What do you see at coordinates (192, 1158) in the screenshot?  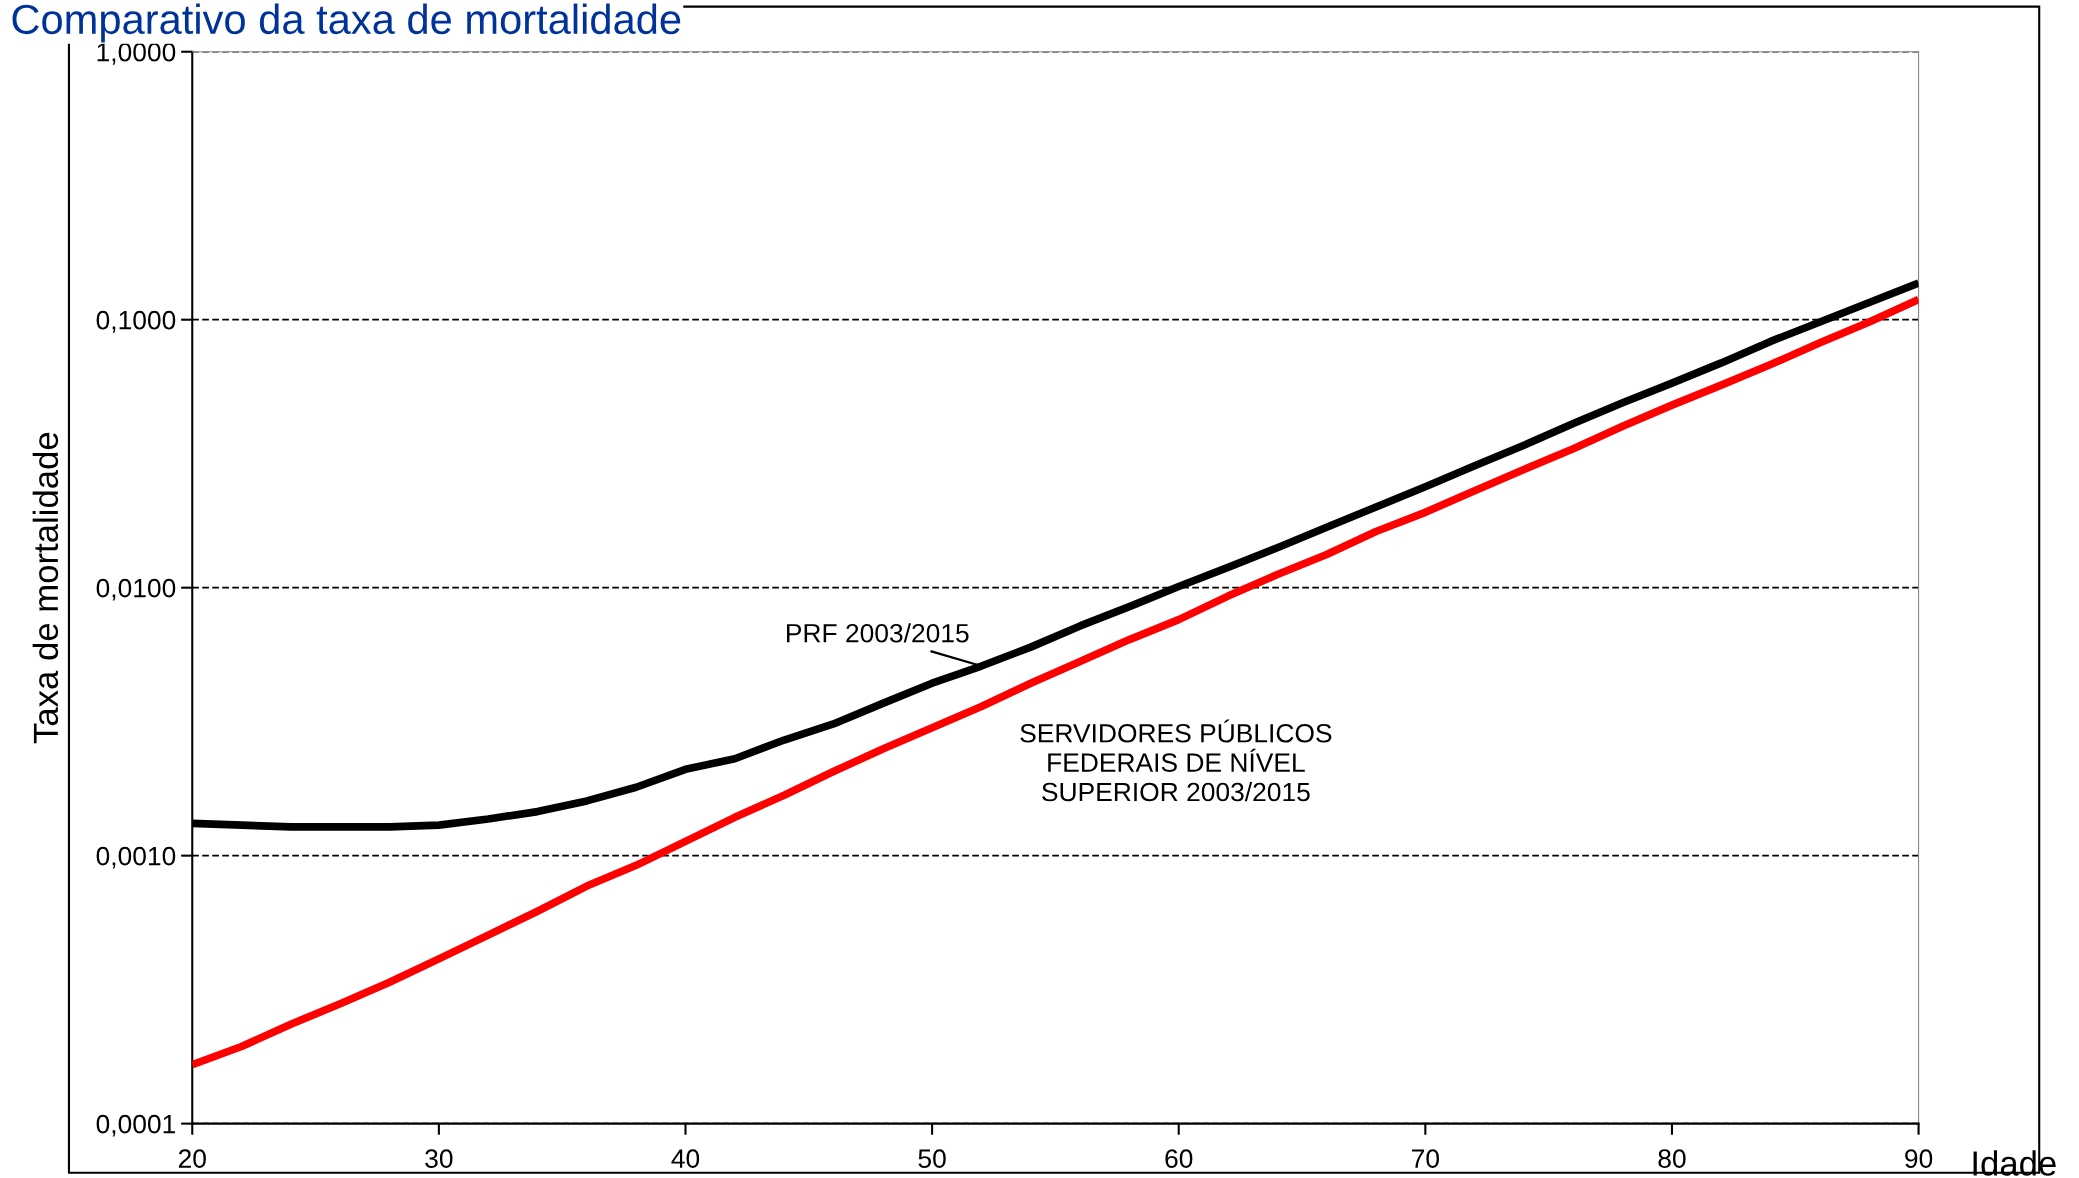 I see `x-tick-label: 20` at bounding box center [192, 1158].